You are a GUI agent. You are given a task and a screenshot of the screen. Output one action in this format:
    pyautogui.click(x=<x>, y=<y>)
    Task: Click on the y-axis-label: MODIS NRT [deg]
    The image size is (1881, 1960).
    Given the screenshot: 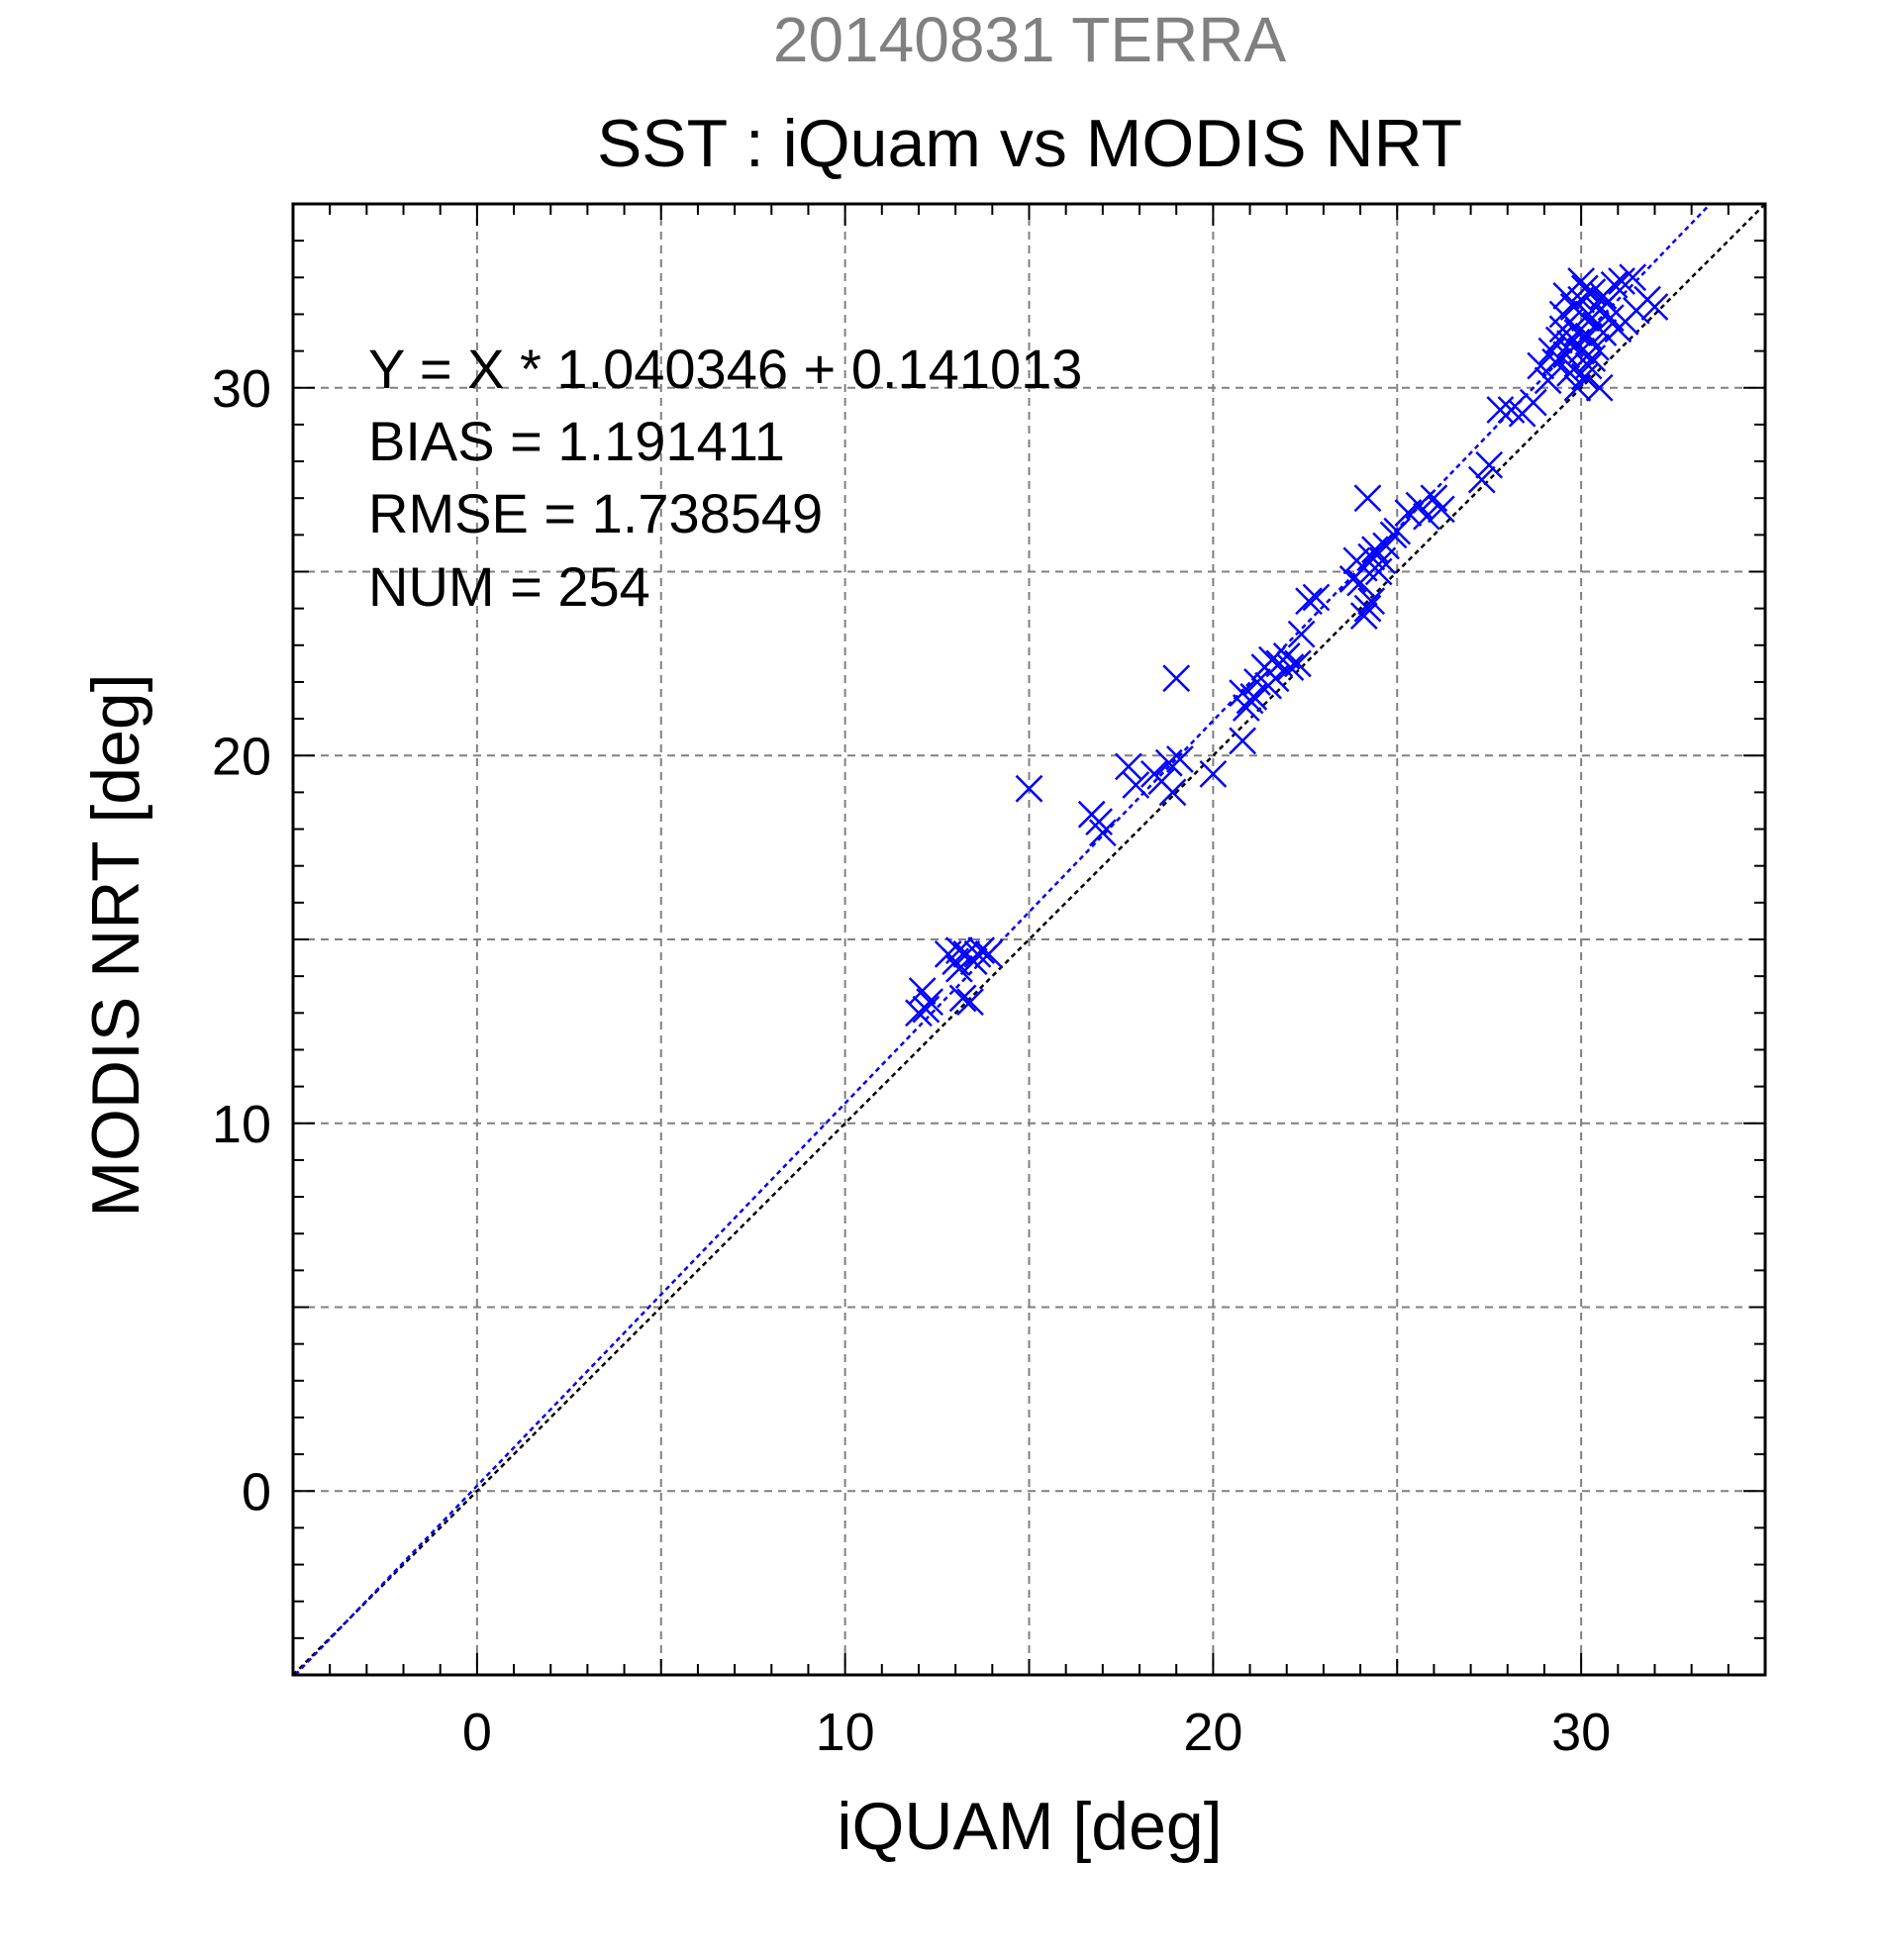 What is the action you would take?
    pyautogui.click(x=115, y=945)
    